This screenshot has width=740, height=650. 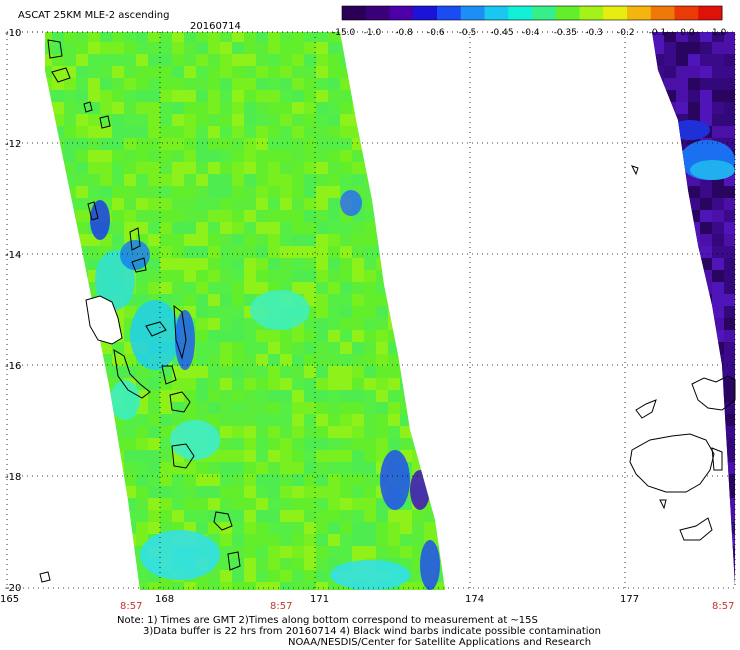 What do you see at coordinates (183, 456) in the screenshot?
I see `island-erromango` at bounding box center [183, 456].